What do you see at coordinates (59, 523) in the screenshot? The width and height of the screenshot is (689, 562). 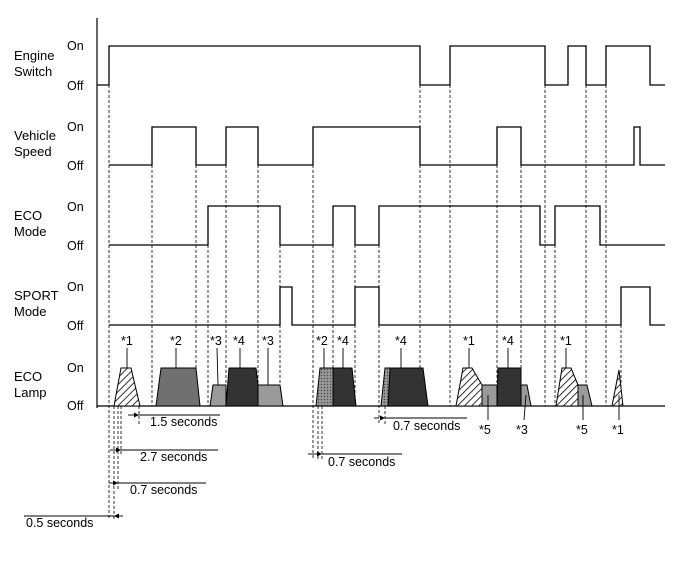 I see `timing-0-5-seconds: 0.5 seconds` at bounding box center [59, 523].